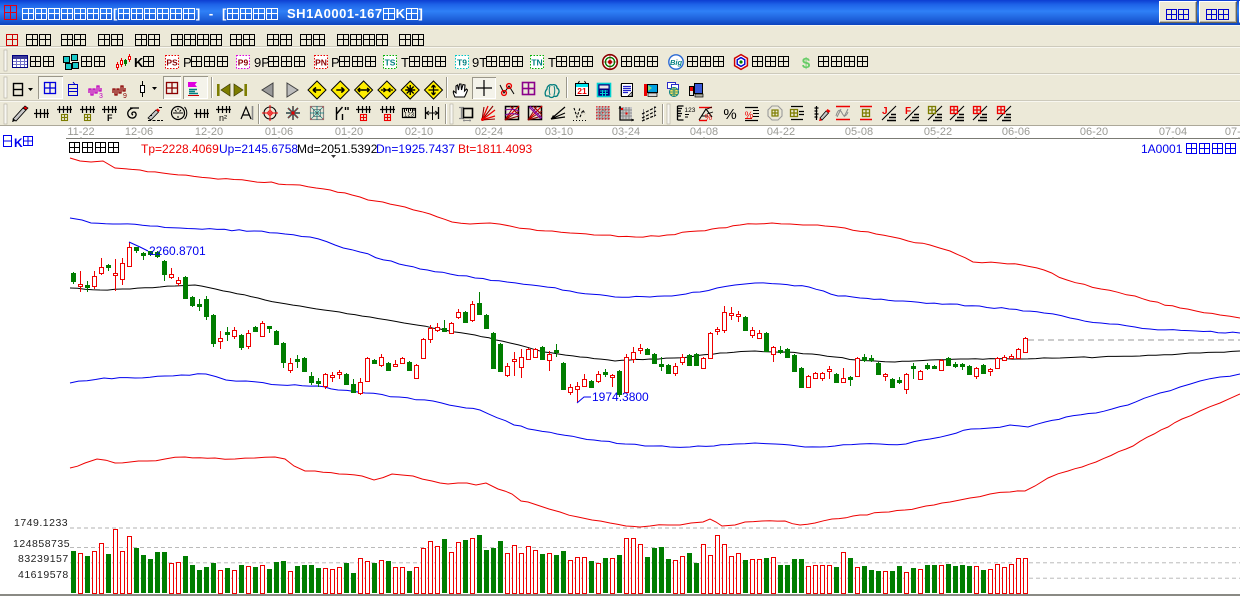 The image size is (1240, 596). Describe the element at coordinates (177, 251) in the screenshot. I see `svg-text: 2260.8701` at that location.